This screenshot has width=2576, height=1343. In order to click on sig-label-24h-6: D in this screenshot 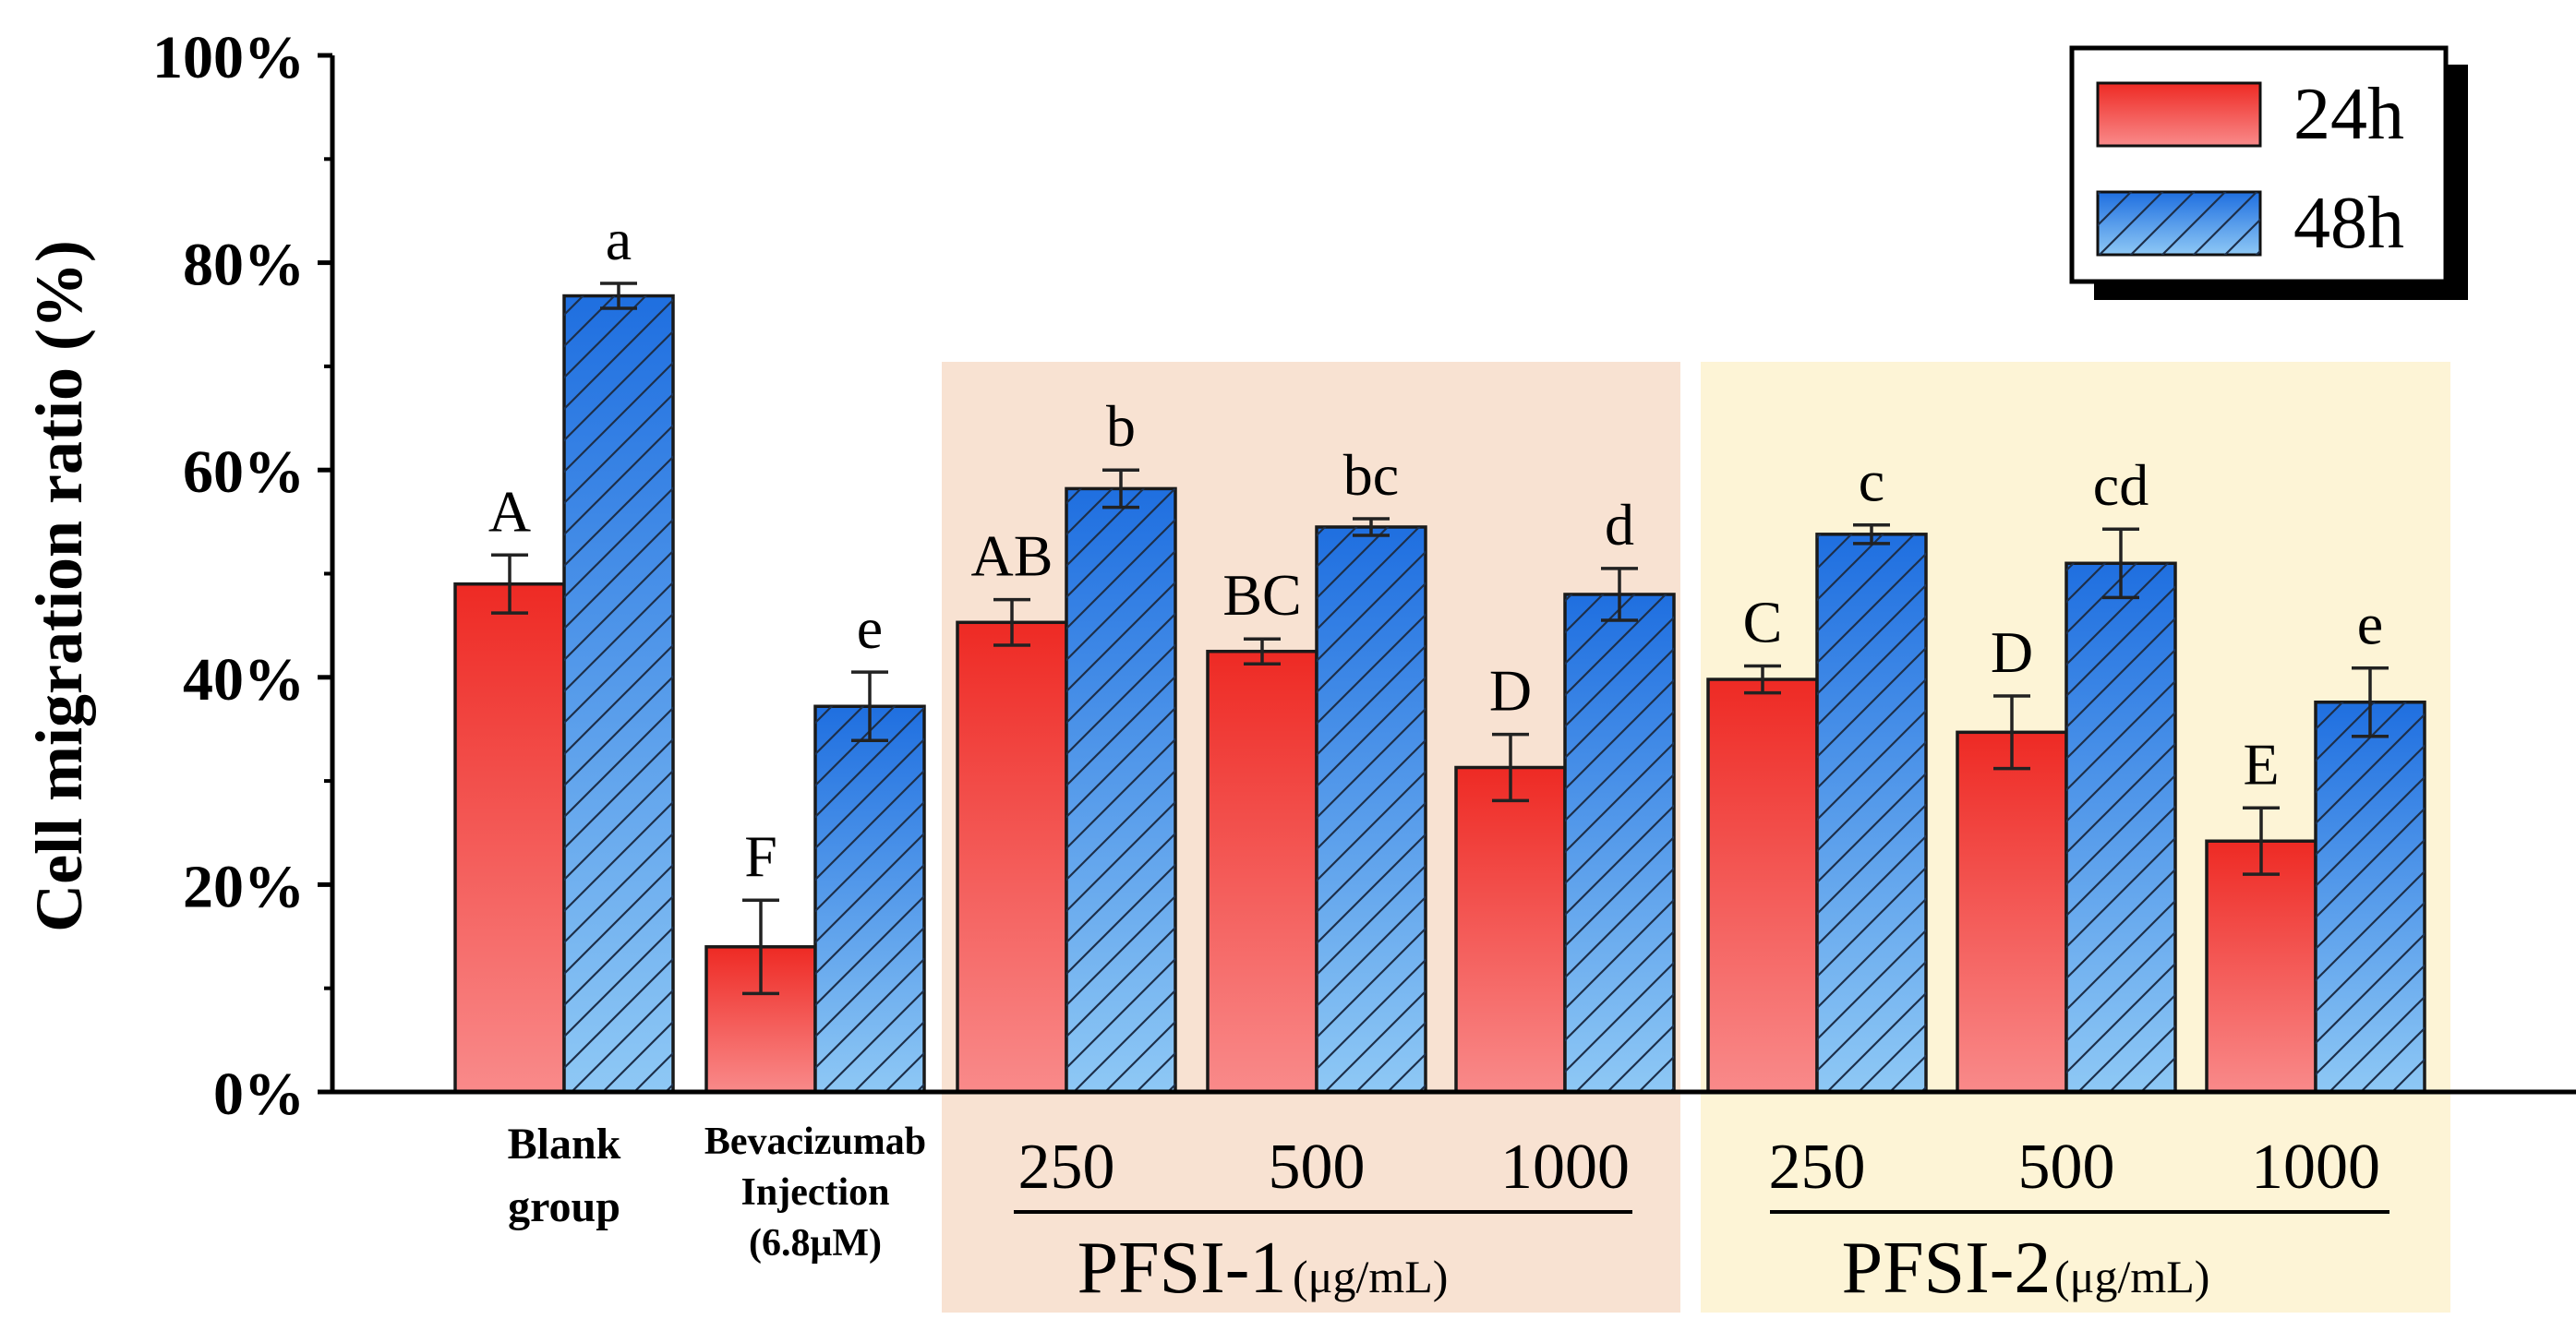, I will do `click(2012, 652)`.